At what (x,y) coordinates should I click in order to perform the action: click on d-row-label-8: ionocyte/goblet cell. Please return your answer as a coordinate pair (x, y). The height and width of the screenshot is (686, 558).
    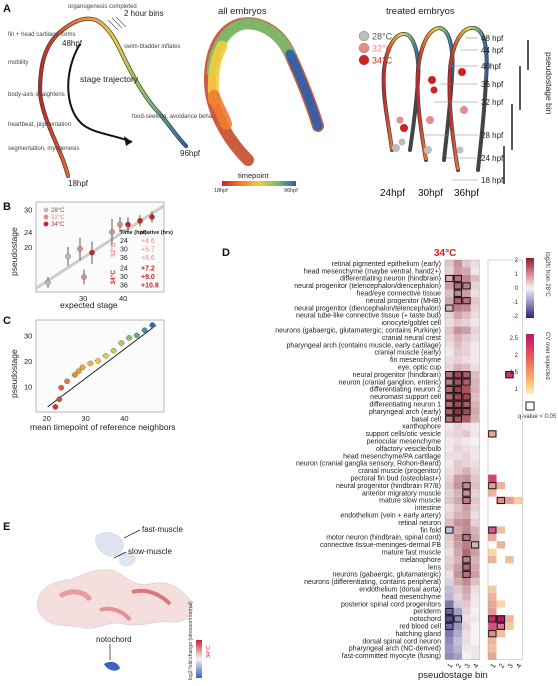
    Looking at the image, I should click on (411, 323).